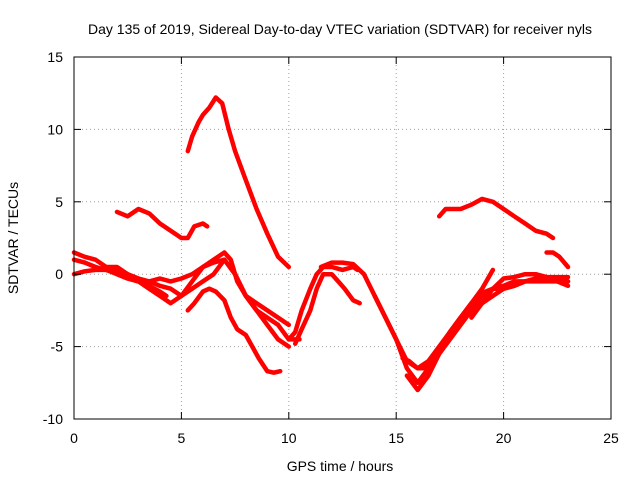  Describe the element at coordinates (289, 438) in the screenshot. I see `x-tick-label: 10` at that location.